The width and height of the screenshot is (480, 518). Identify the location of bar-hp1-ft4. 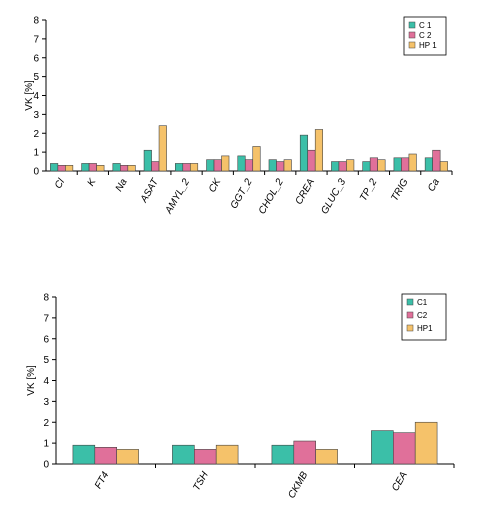
(127, 457).